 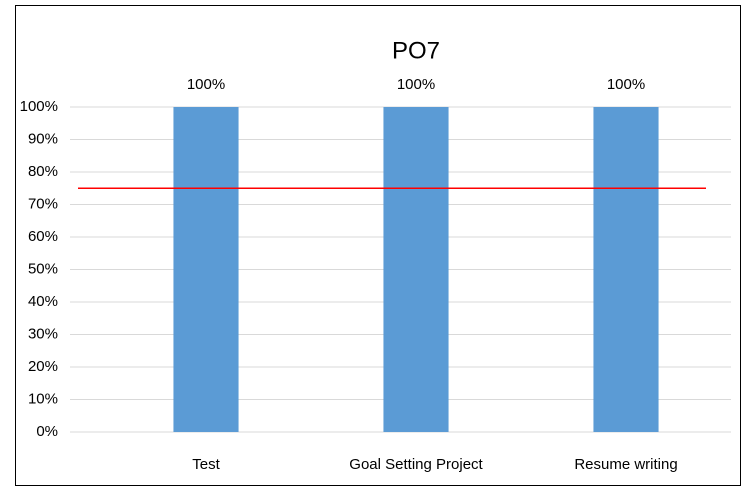 I want to click on y-tick-label: 80%, so click(x=43, y=171).